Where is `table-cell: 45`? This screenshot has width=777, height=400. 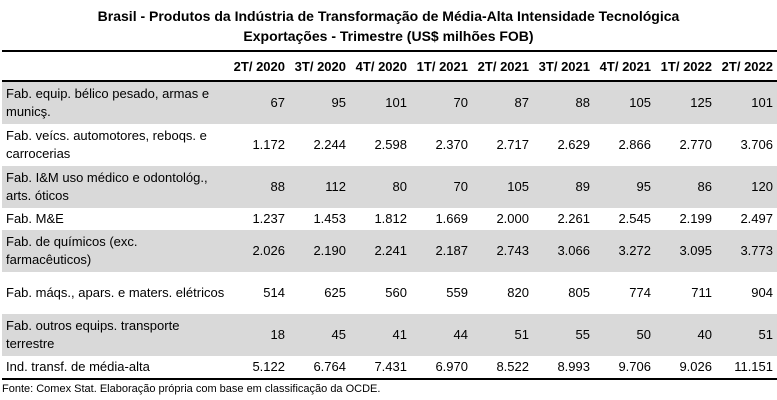 table-cell: 45 is located at coordinates (319, 335).